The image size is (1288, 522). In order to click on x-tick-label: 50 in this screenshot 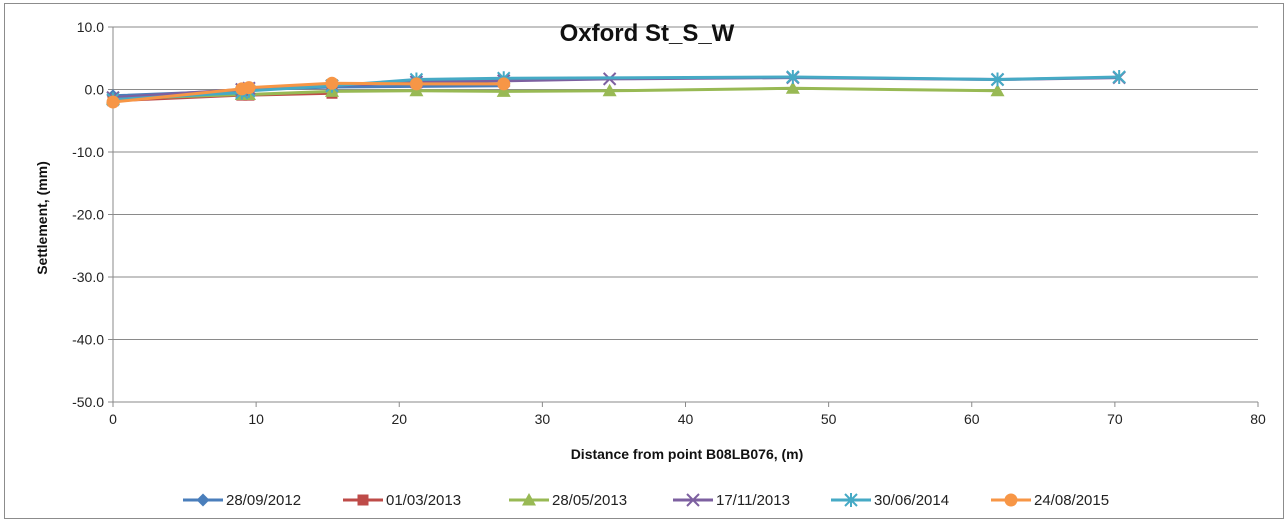, I will do `click(829, 419)`.